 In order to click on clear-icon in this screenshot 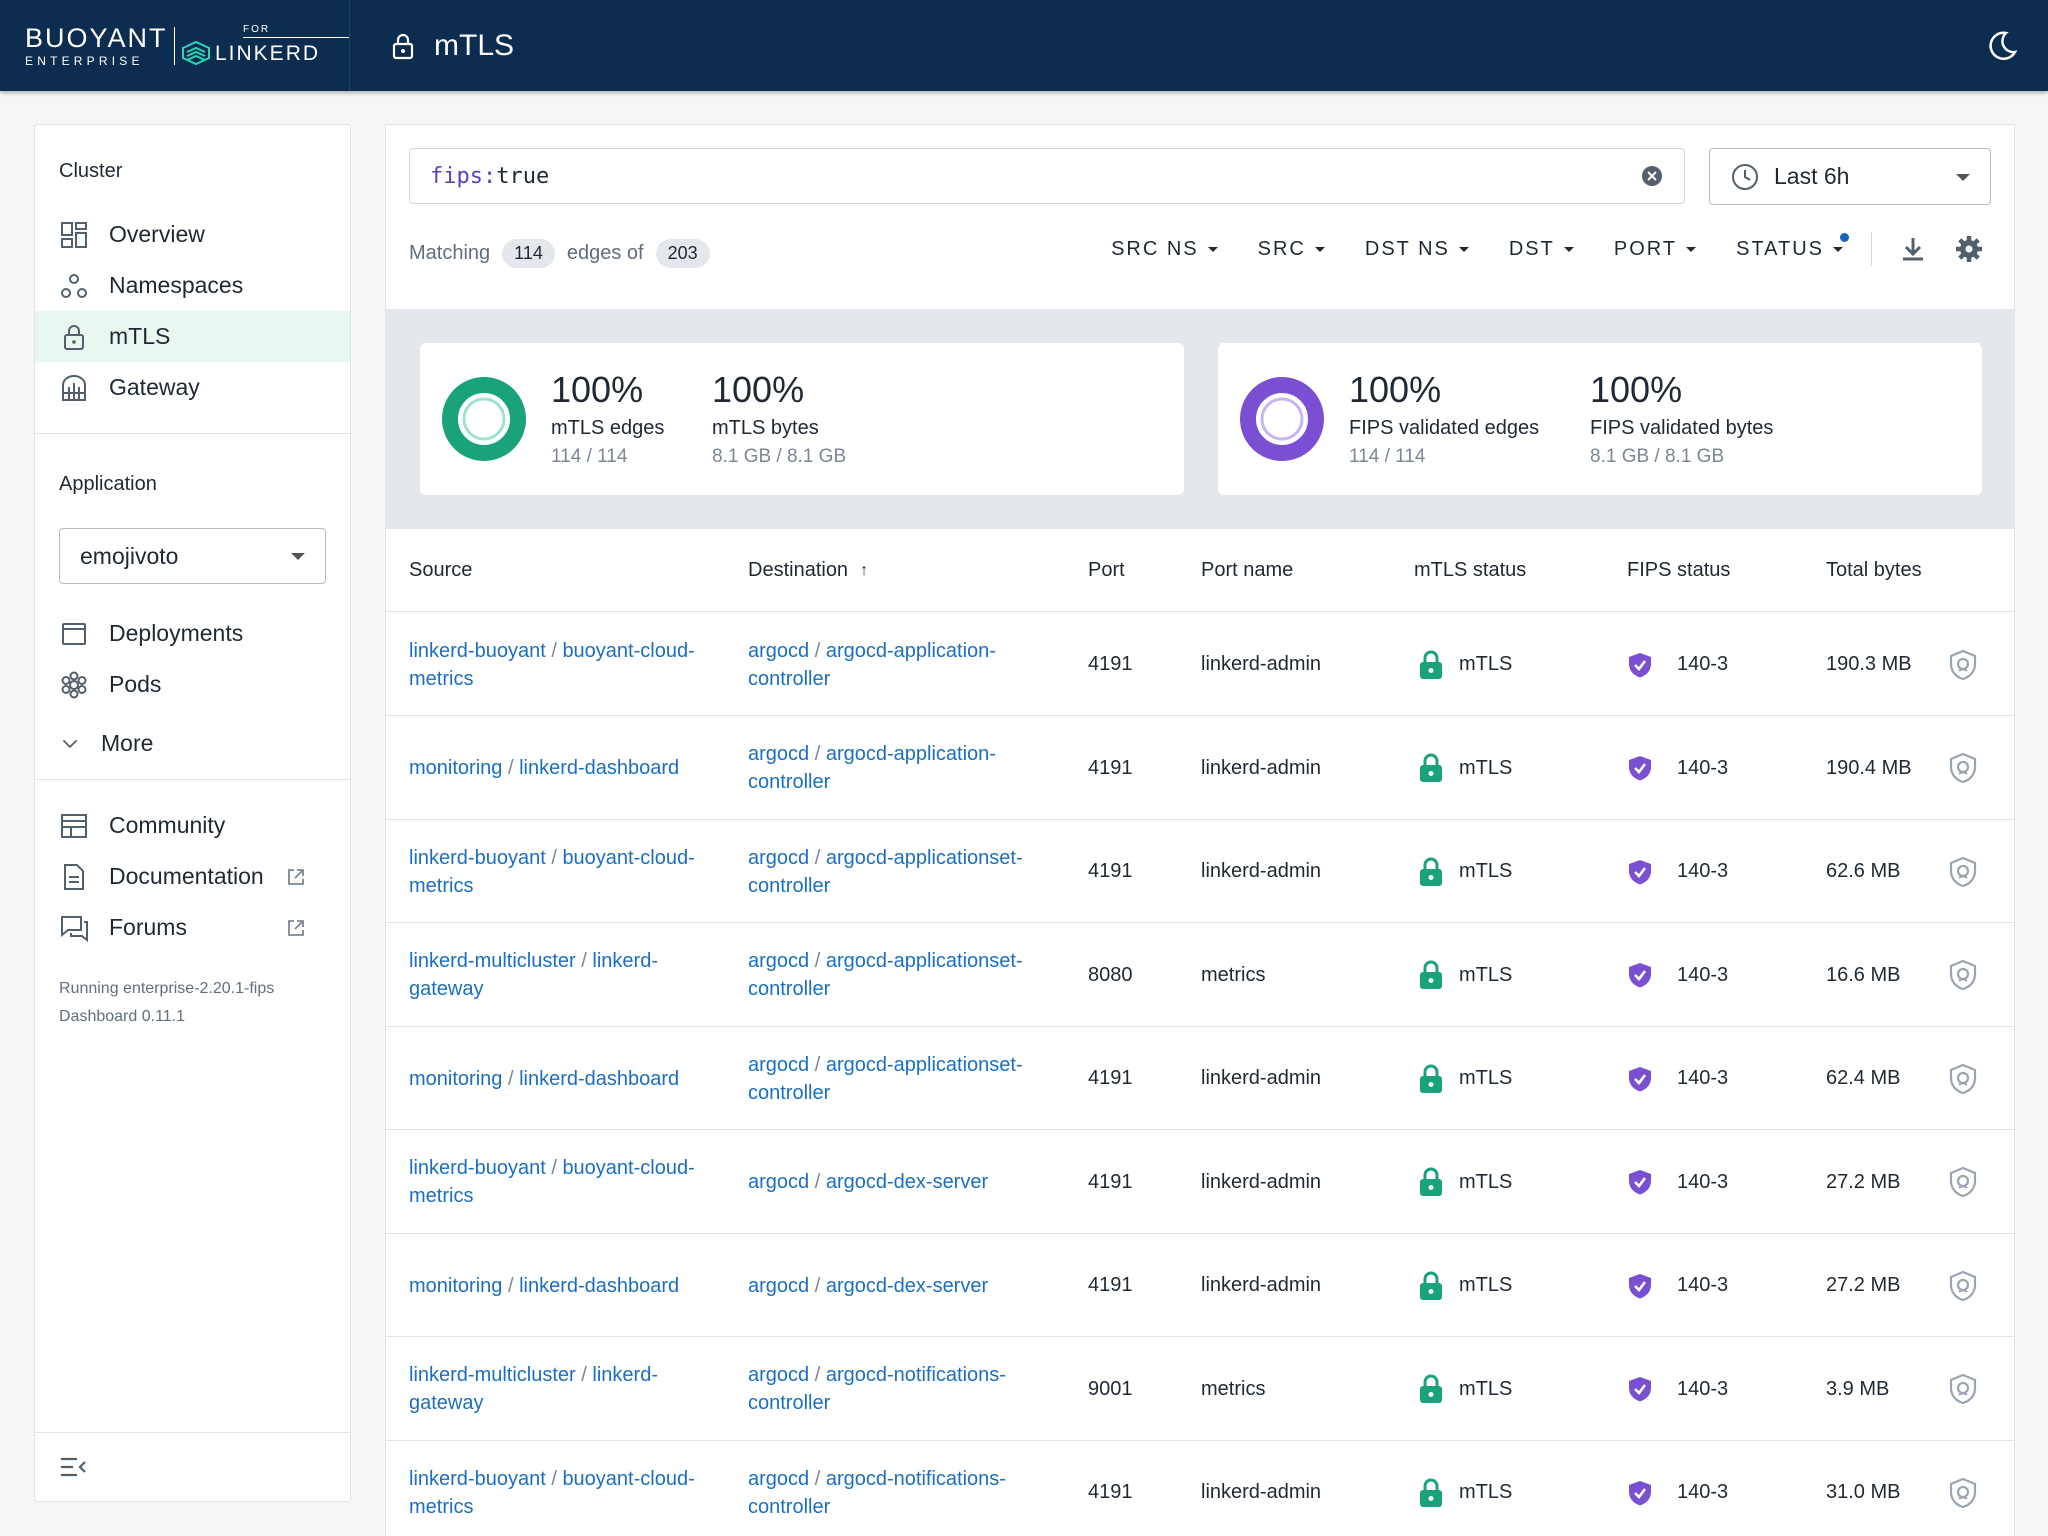, I will do `click(1652, 176)`.